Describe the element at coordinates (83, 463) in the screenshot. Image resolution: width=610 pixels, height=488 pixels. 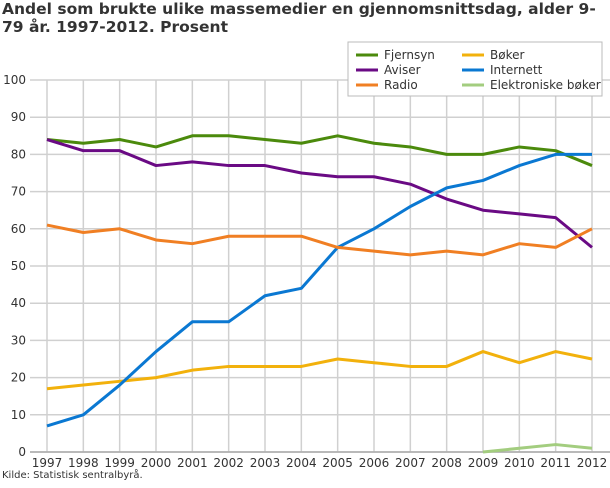
I see `x-tick-label: 1998` at that location.